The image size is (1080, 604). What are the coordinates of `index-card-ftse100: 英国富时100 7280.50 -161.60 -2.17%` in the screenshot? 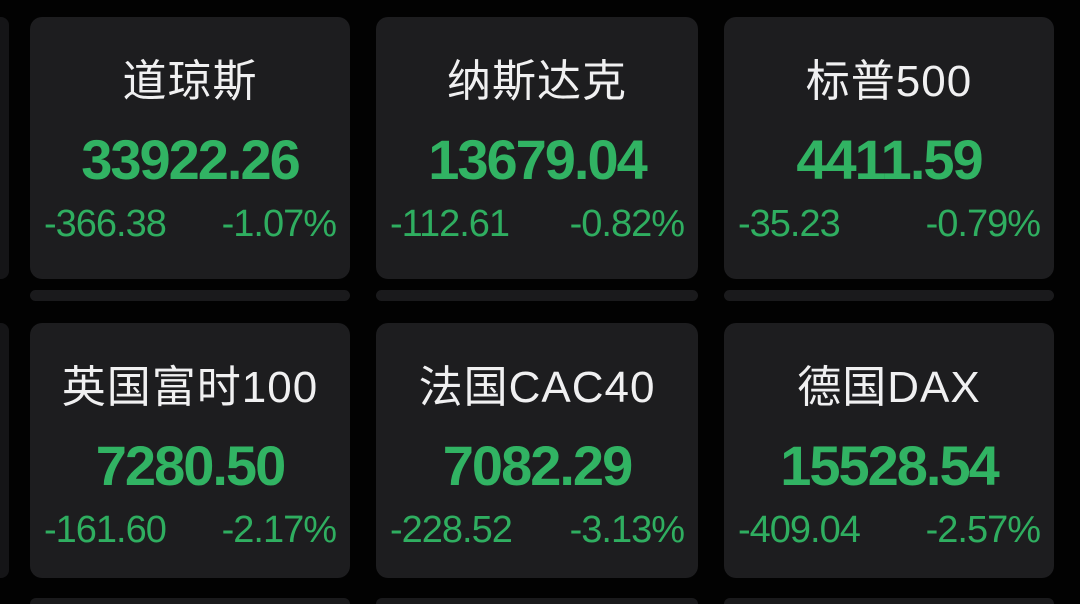 It's located at (190, 450).